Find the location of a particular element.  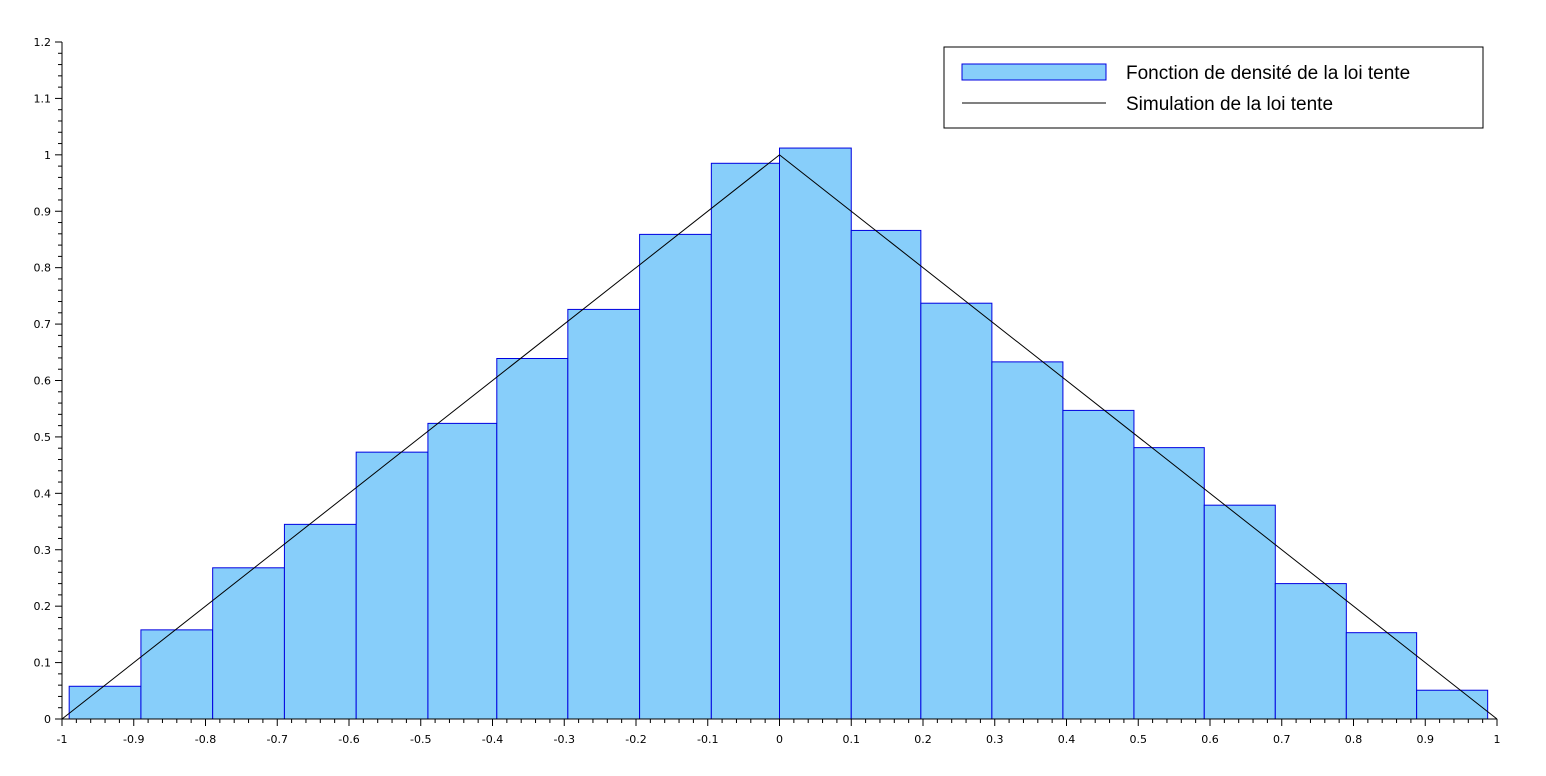

y-tick-label: 0 is located at coordinates (47, 719).